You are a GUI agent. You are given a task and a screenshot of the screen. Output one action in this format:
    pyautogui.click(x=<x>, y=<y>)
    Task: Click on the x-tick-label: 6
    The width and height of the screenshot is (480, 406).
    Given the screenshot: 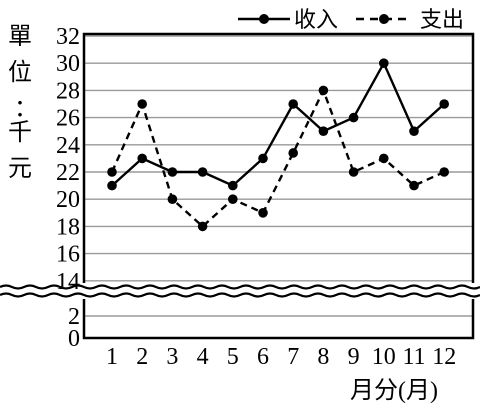 What is the action you would take?
    pyautogui.click(x=263, y=357)
    